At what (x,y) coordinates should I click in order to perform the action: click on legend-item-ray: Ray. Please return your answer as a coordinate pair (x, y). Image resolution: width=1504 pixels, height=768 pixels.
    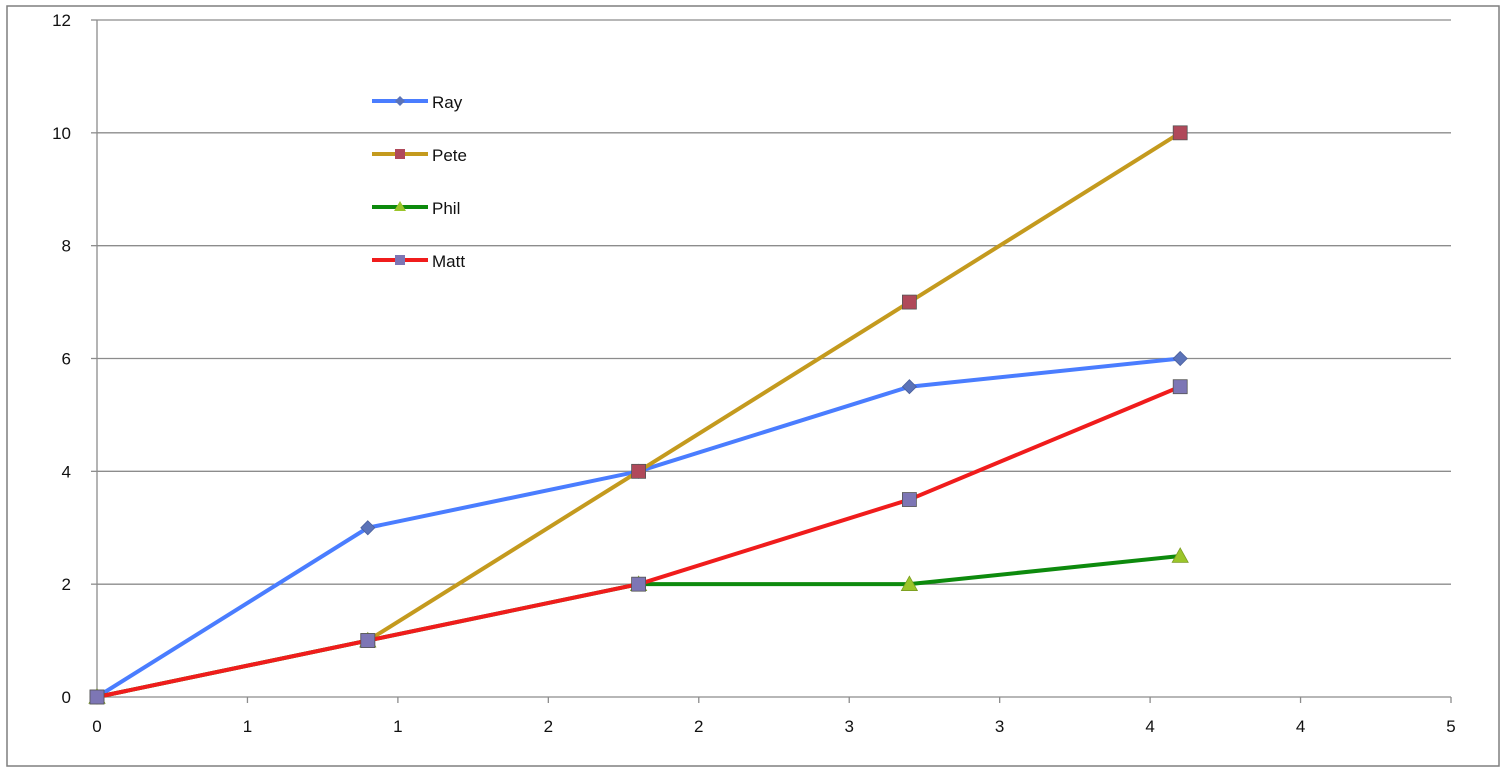
    Looking at the image, I should click on (417, 102).